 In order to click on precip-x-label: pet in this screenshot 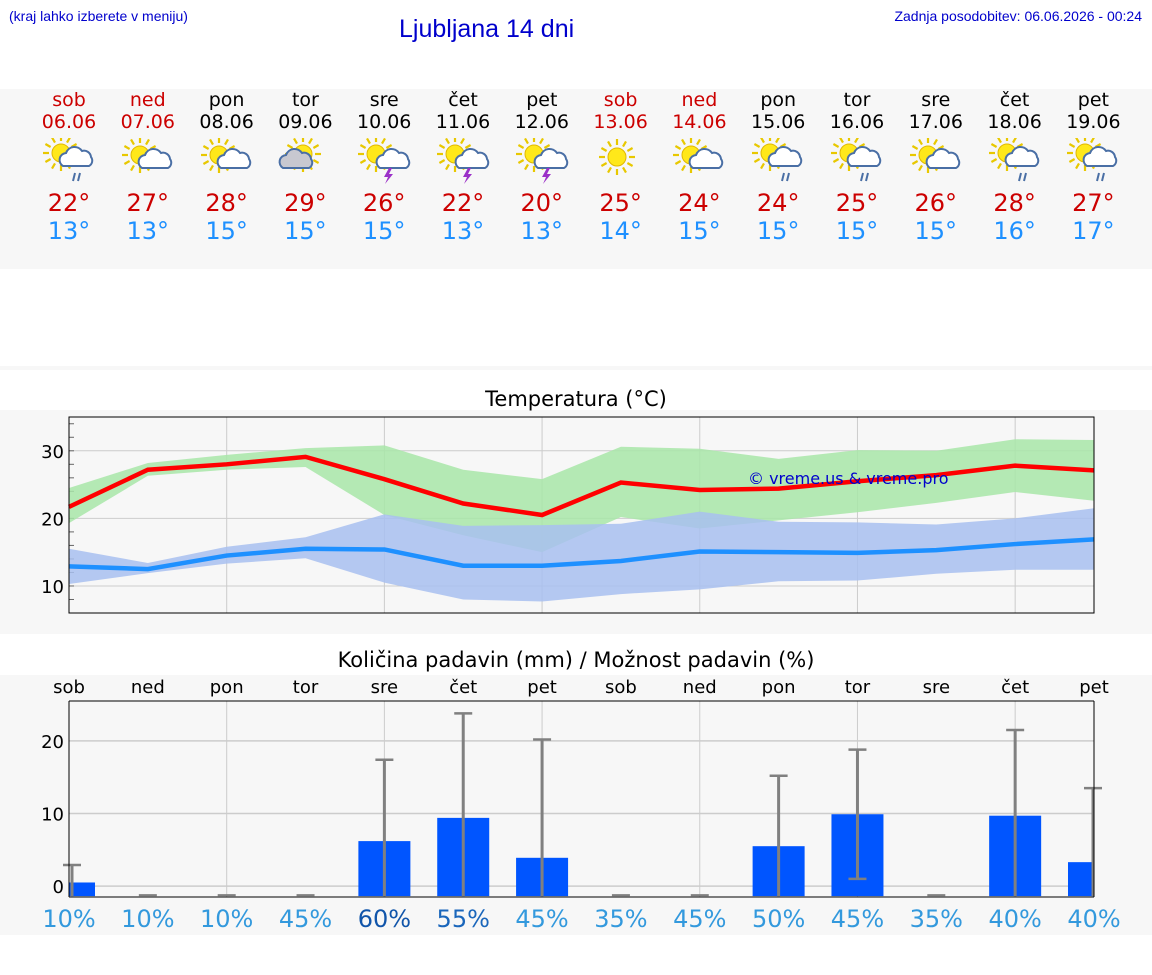, I will do `click(1094, 687)`.